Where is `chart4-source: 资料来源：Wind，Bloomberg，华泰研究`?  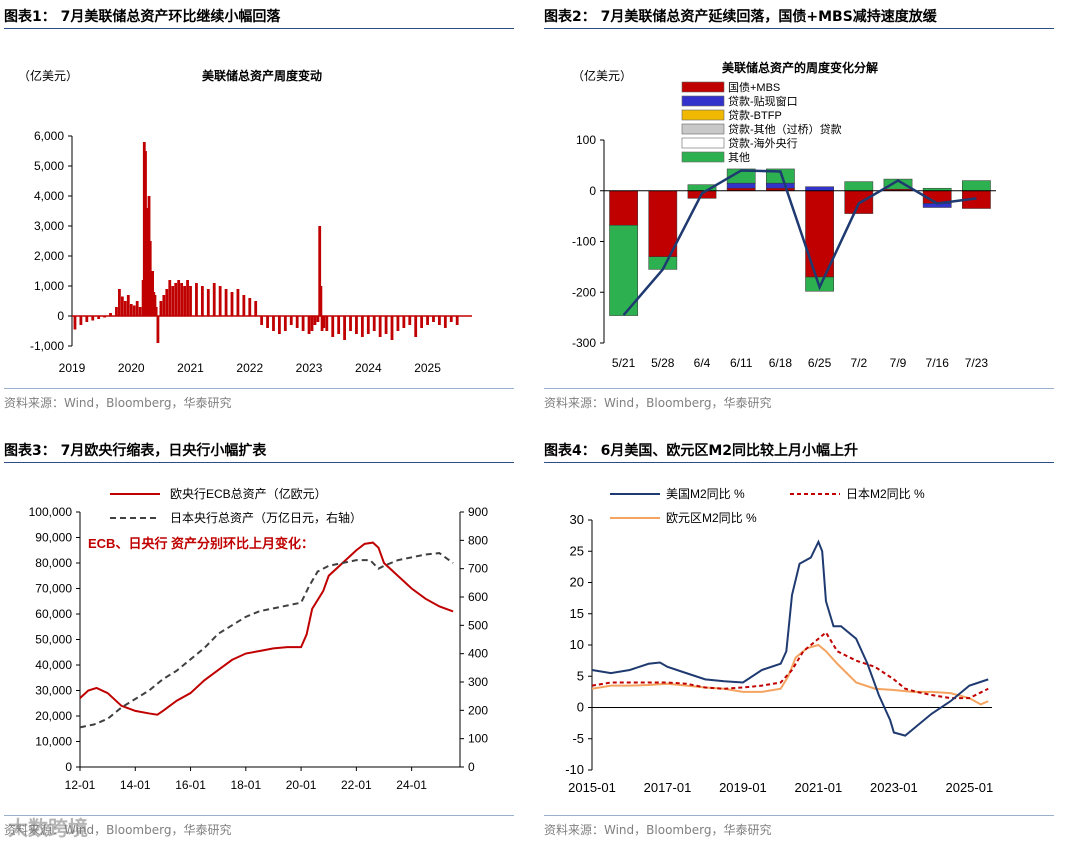 chart4-source: 资料来源：Wind，Bloomberg，华泰研究 is located at coordinates (658, 830).